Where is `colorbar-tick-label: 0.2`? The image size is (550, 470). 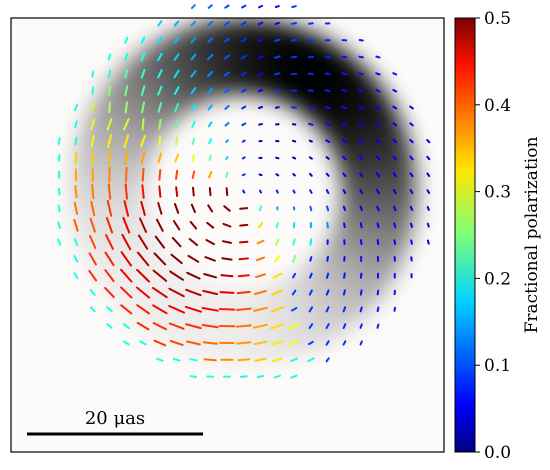
colorbar-tick-label: 0.2 is located at coordinates (497, 279).